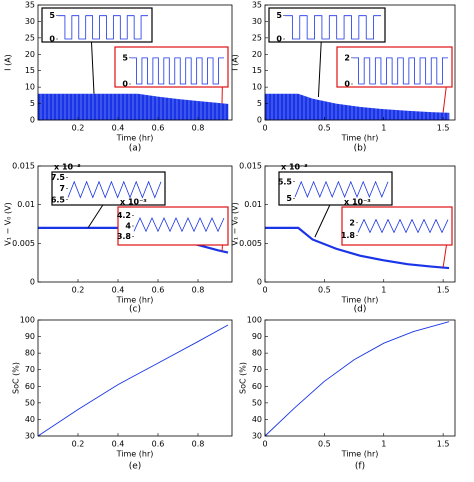 The image size is (474, 482). Describe the element at coordinates (135, 310) in the screenshot. I see `caption: (c)` at that location.